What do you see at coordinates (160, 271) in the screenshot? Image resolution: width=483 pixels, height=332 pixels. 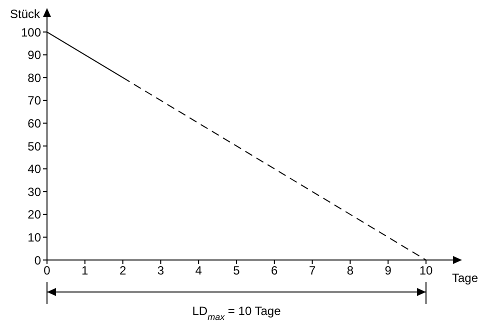 I see `x-tick-label: 3` at bounding box center [160, 271].